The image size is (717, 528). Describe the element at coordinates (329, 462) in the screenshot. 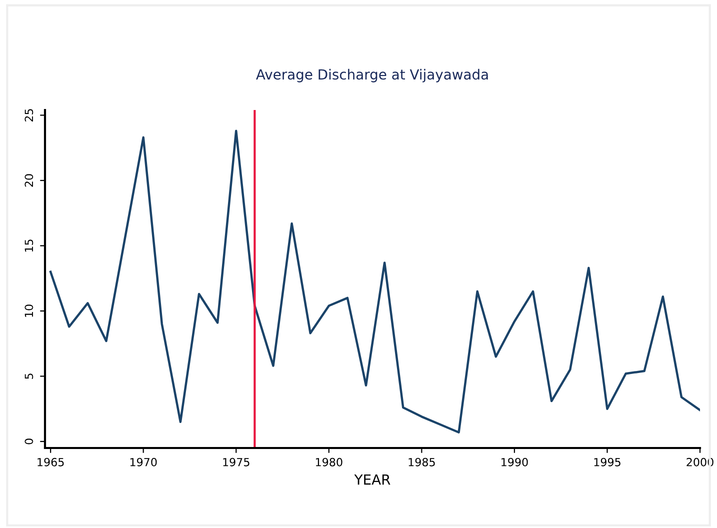

I see `x-tick-label: 1980` at that location.